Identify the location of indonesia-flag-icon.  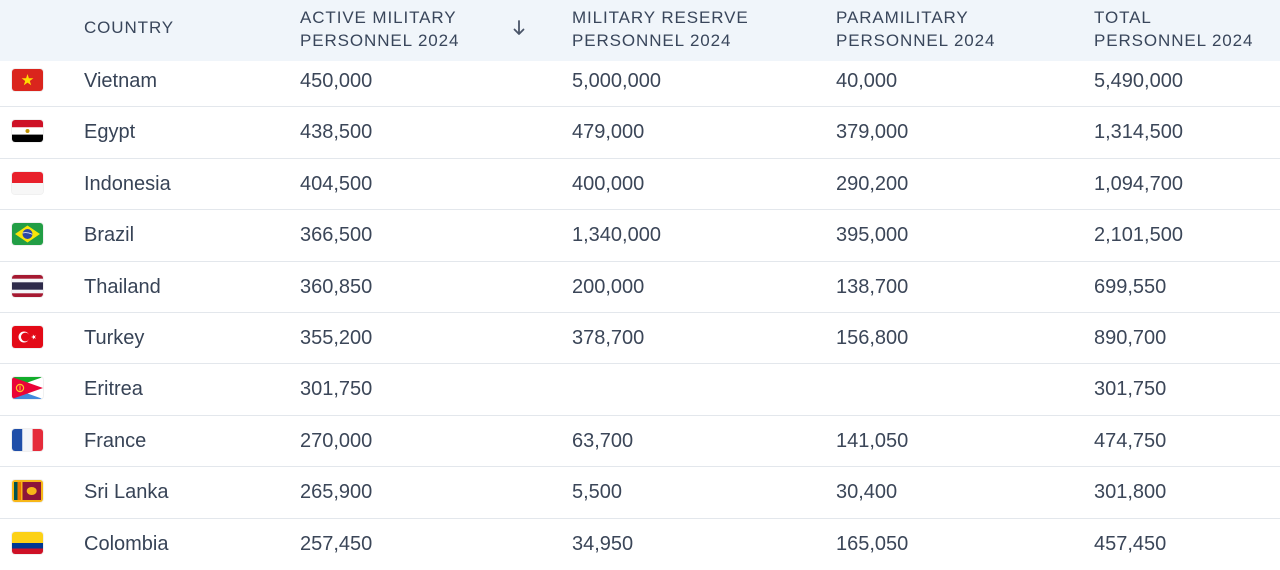
(27, 182).